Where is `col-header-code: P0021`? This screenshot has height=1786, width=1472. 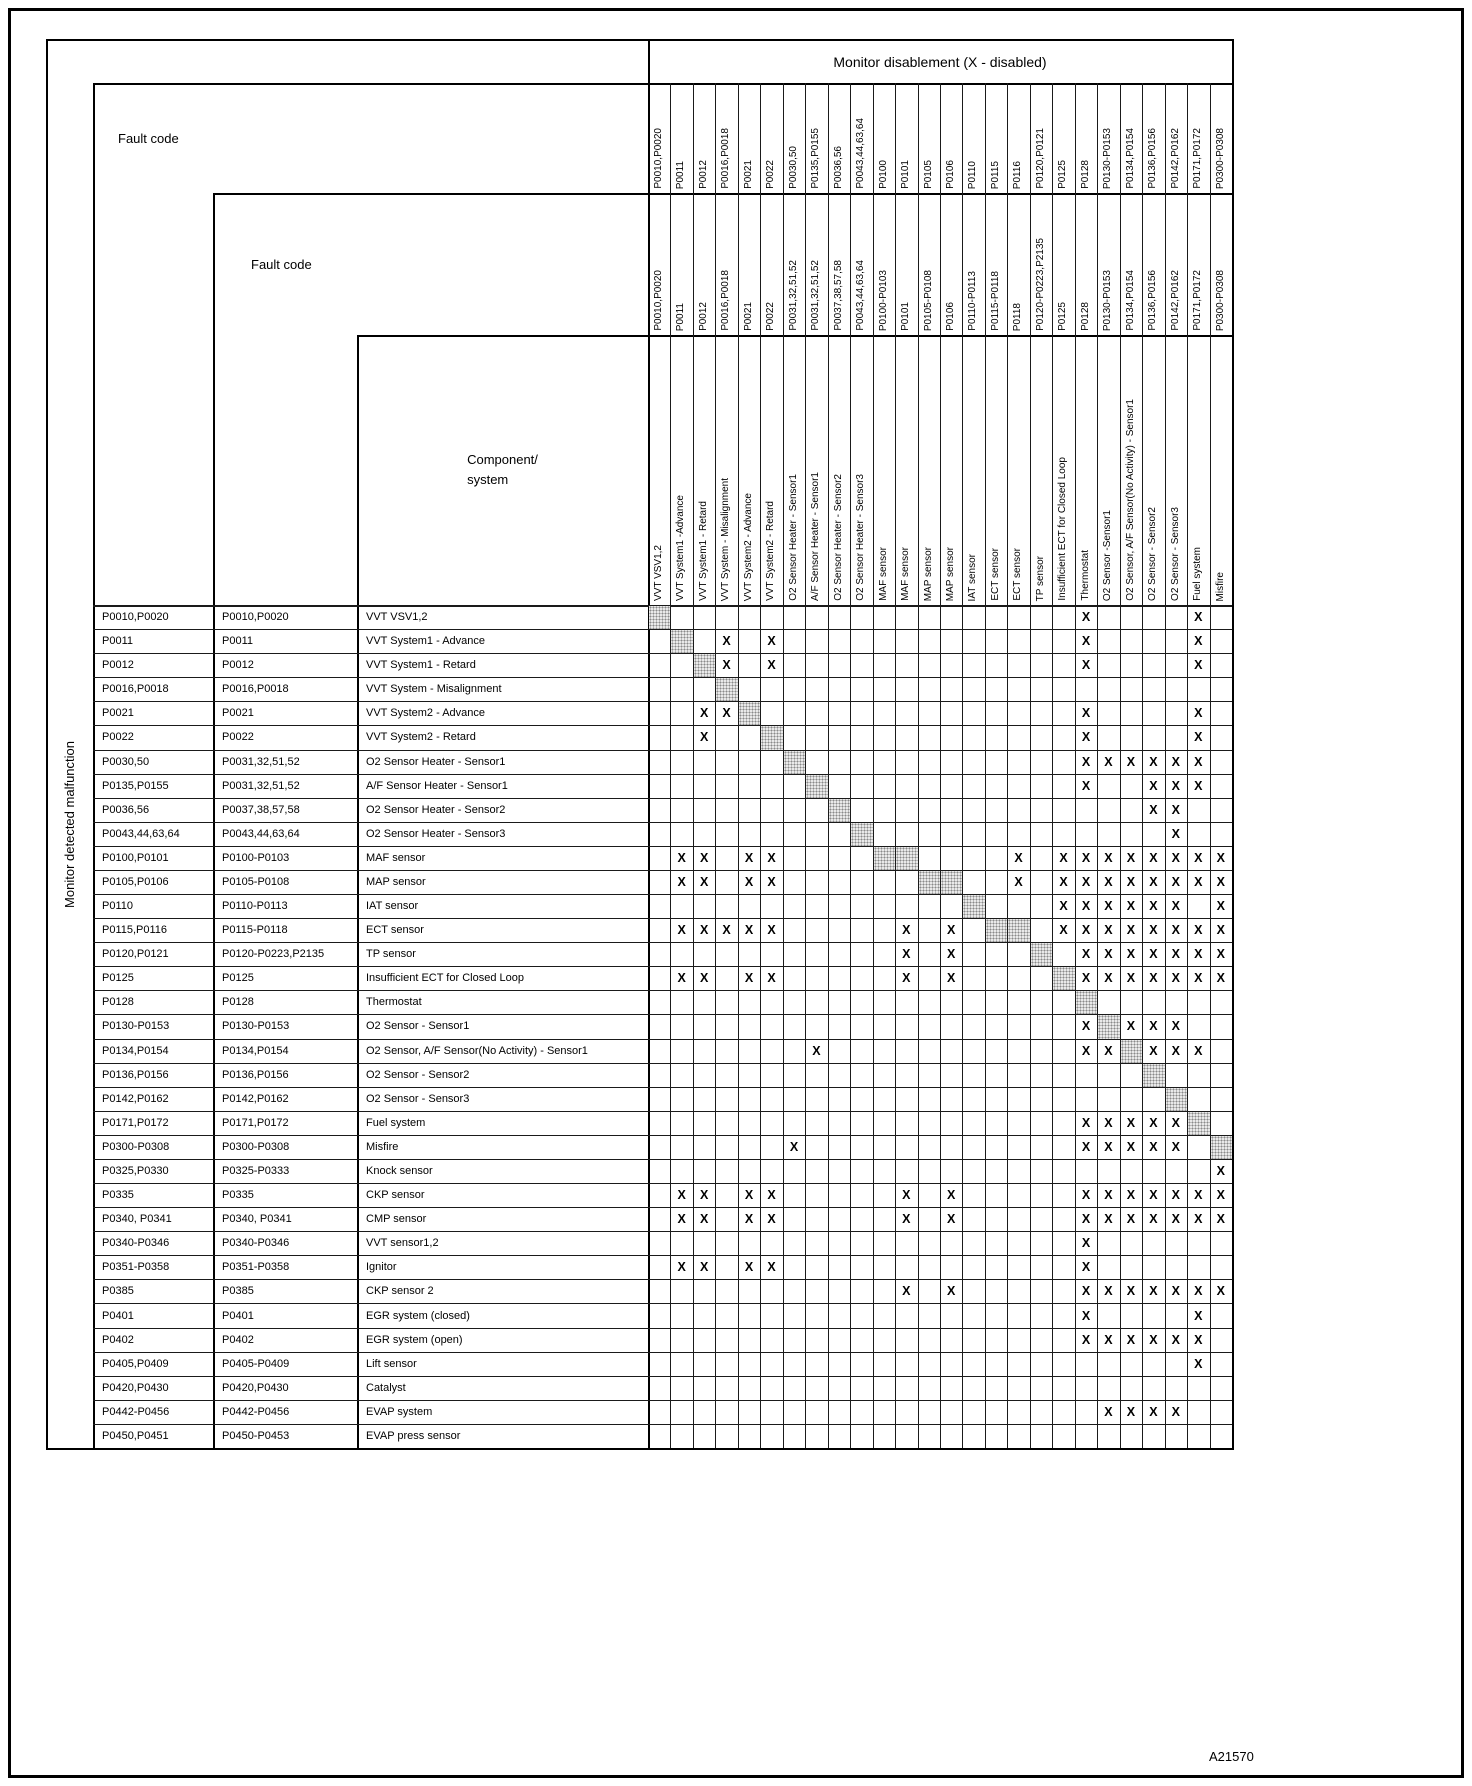 col-header-code: P0021 is located at coordinates (749, 138).